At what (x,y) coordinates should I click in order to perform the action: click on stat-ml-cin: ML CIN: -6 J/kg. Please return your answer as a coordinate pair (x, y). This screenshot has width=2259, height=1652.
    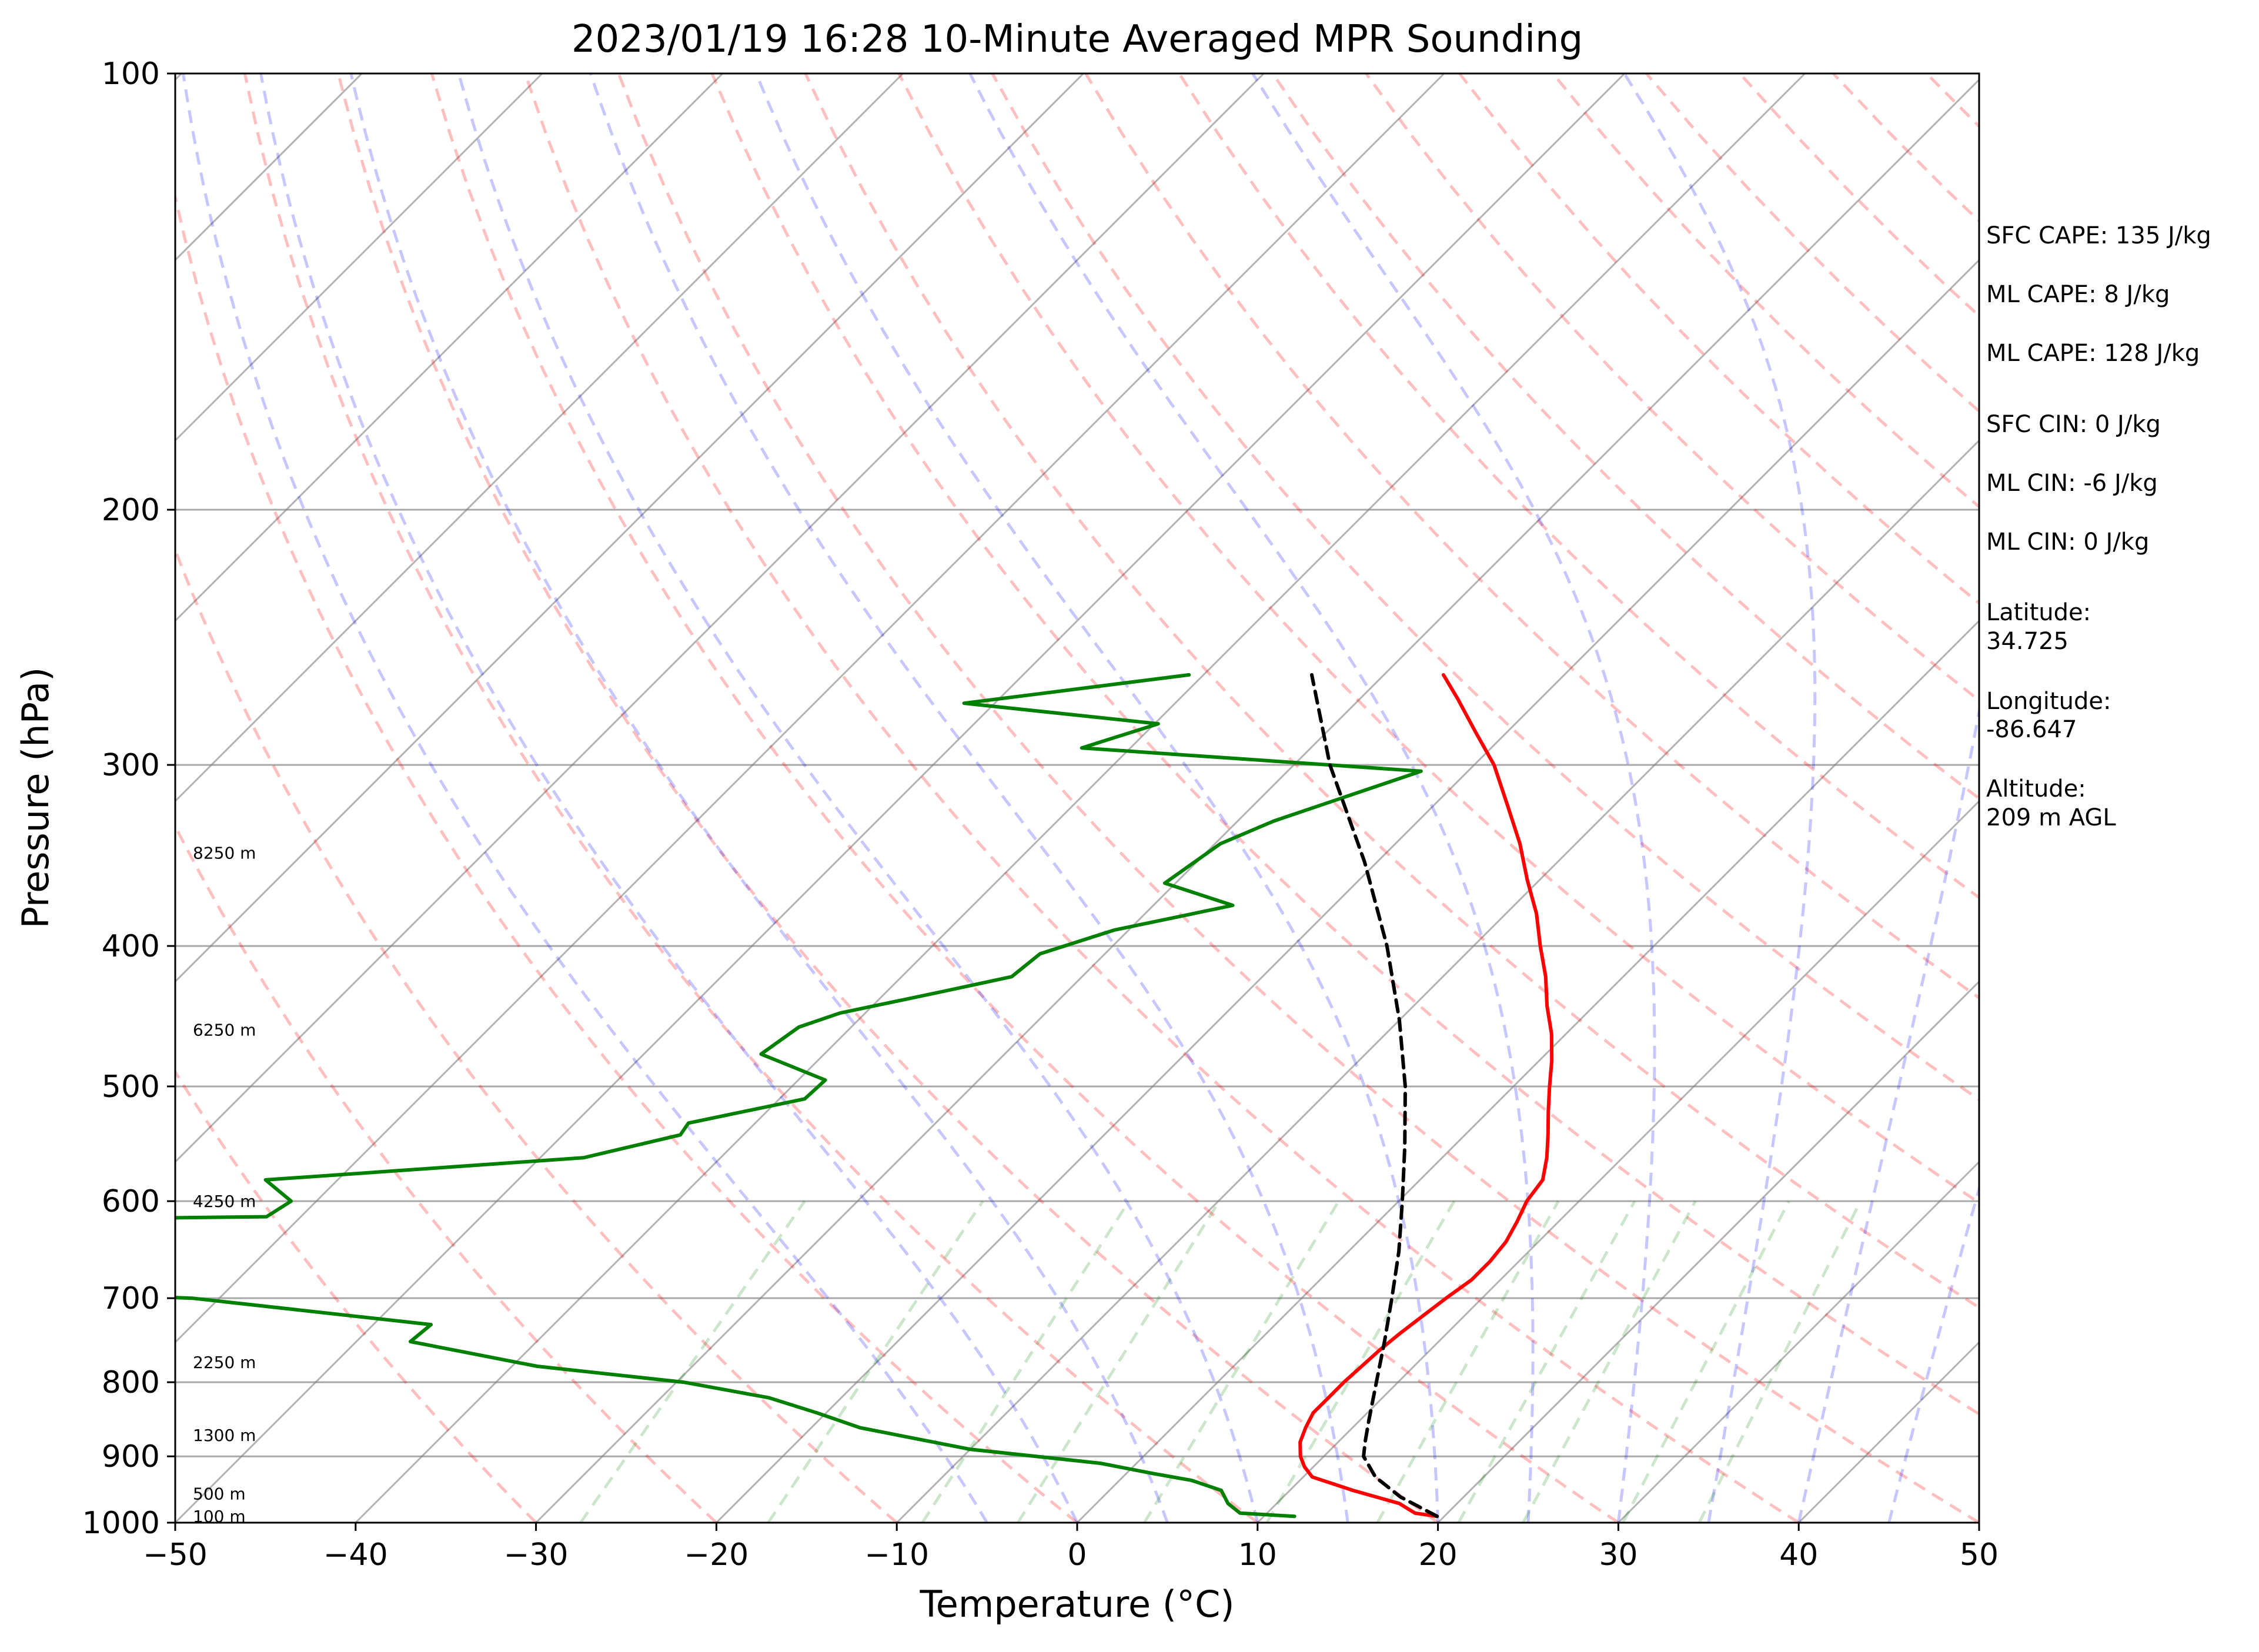
    Looking at the image, I should click on (2072, 484).